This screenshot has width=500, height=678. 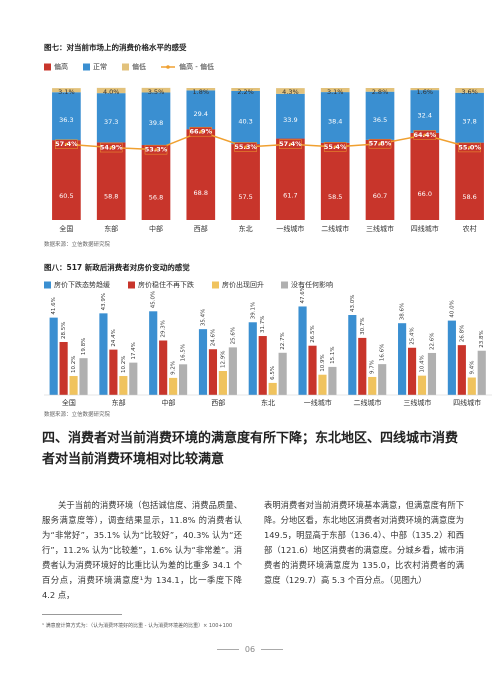 I want to click on data-label: 28.5%, so click(x=64, y=330).